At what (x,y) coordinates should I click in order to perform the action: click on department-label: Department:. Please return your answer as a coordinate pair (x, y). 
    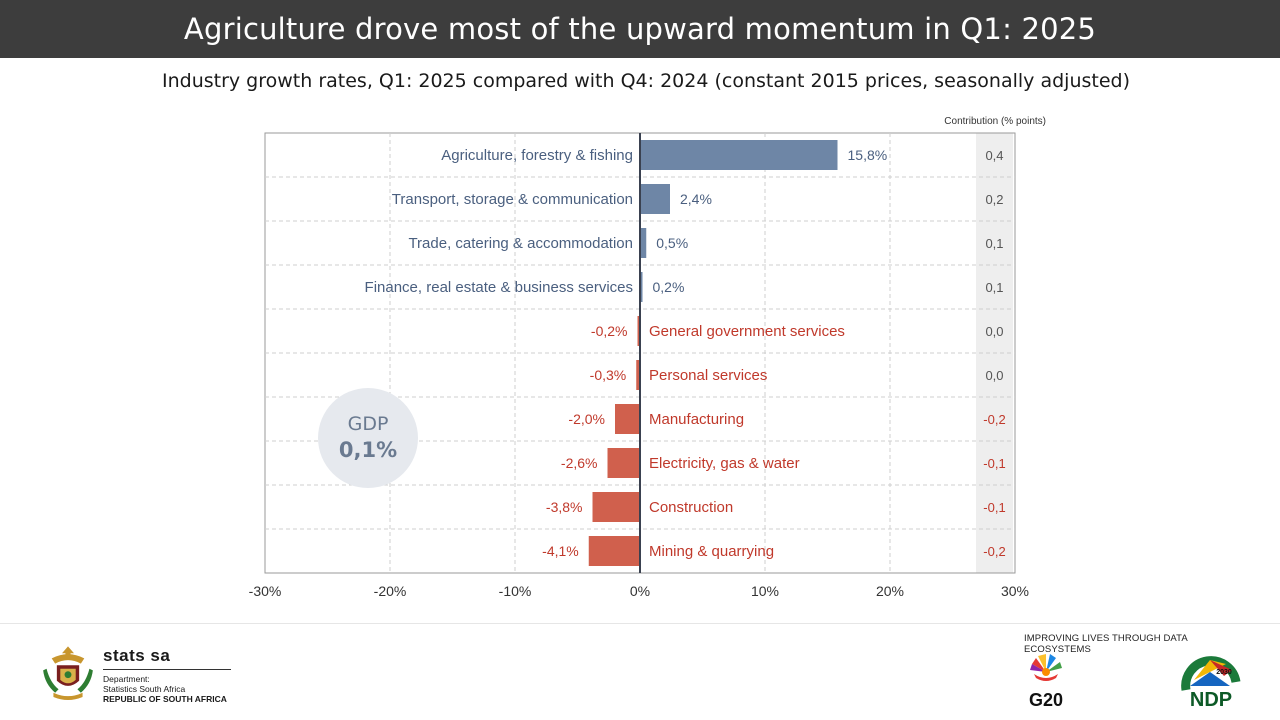
    Looking at the image, I should click on (126, 679).